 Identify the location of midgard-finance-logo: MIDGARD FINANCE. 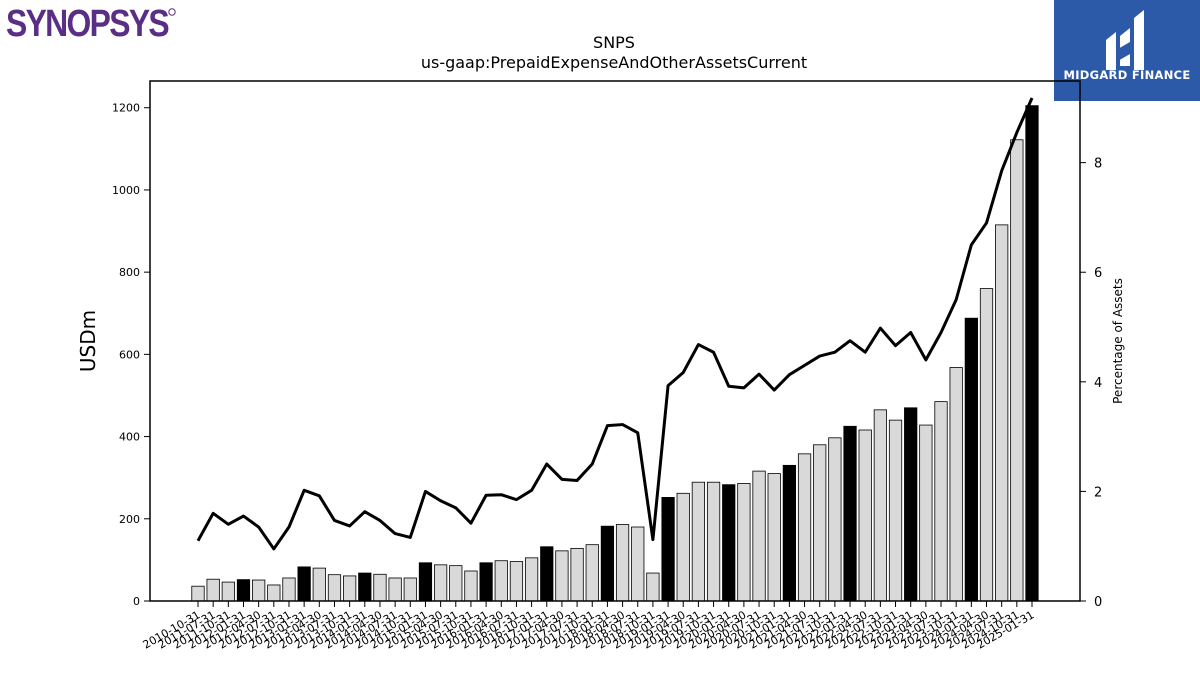
(1127, 50).